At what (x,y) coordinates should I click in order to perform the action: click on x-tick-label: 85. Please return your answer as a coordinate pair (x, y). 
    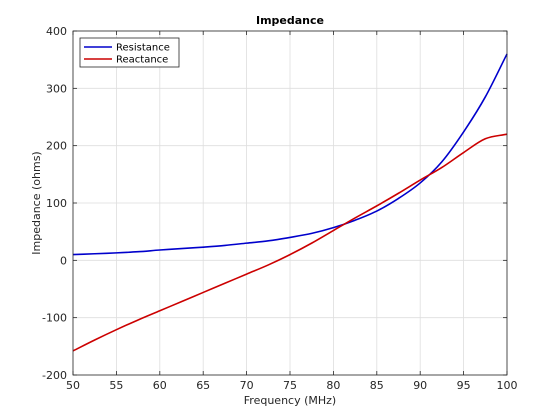
    Looking at the image, I should click on (377, 385).